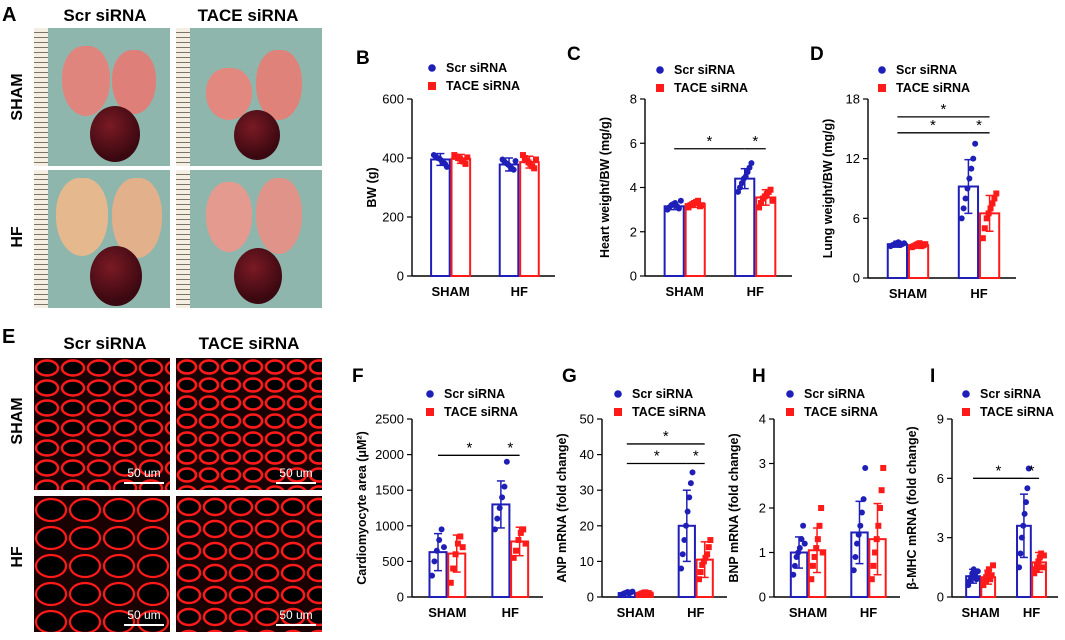 Image resolution: width=1065 pixels, height=640 pixels. Describe the element at coordinates (296, 617) in the screenshot. I see `scale-bar: 50 um` at that location.